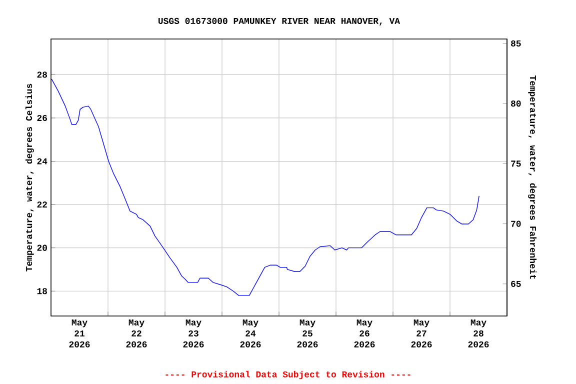 This screenshot has width=576, height=384. Describe the element at coordinates (516, 43) in the screenshot. I see `y2-tick-label: 85` at that location.